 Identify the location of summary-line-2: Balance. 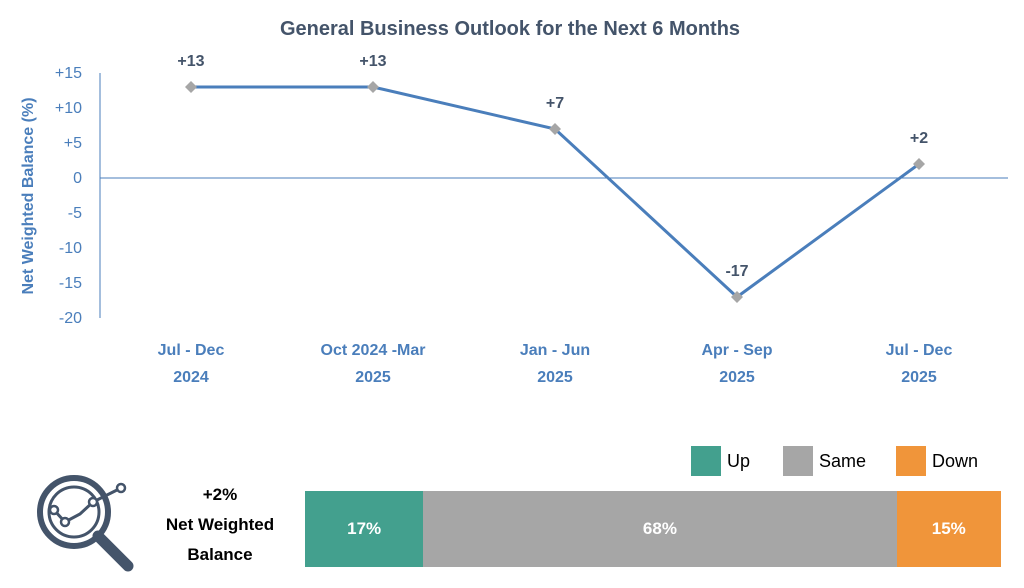
(220, 554).